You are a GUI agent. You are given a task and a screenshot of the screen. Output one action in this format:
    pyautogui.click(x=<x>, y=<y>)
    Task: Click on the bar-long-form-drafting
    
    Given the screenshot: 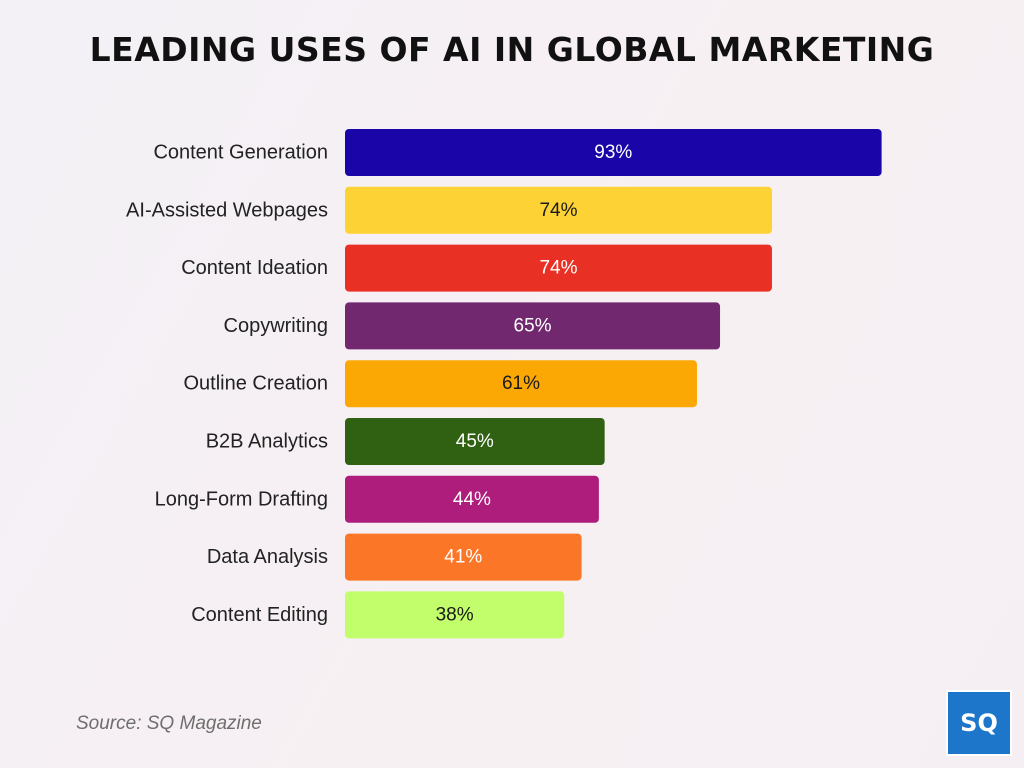 What is the action you would take?
    pyautogui.click(x=472, y=499)
    